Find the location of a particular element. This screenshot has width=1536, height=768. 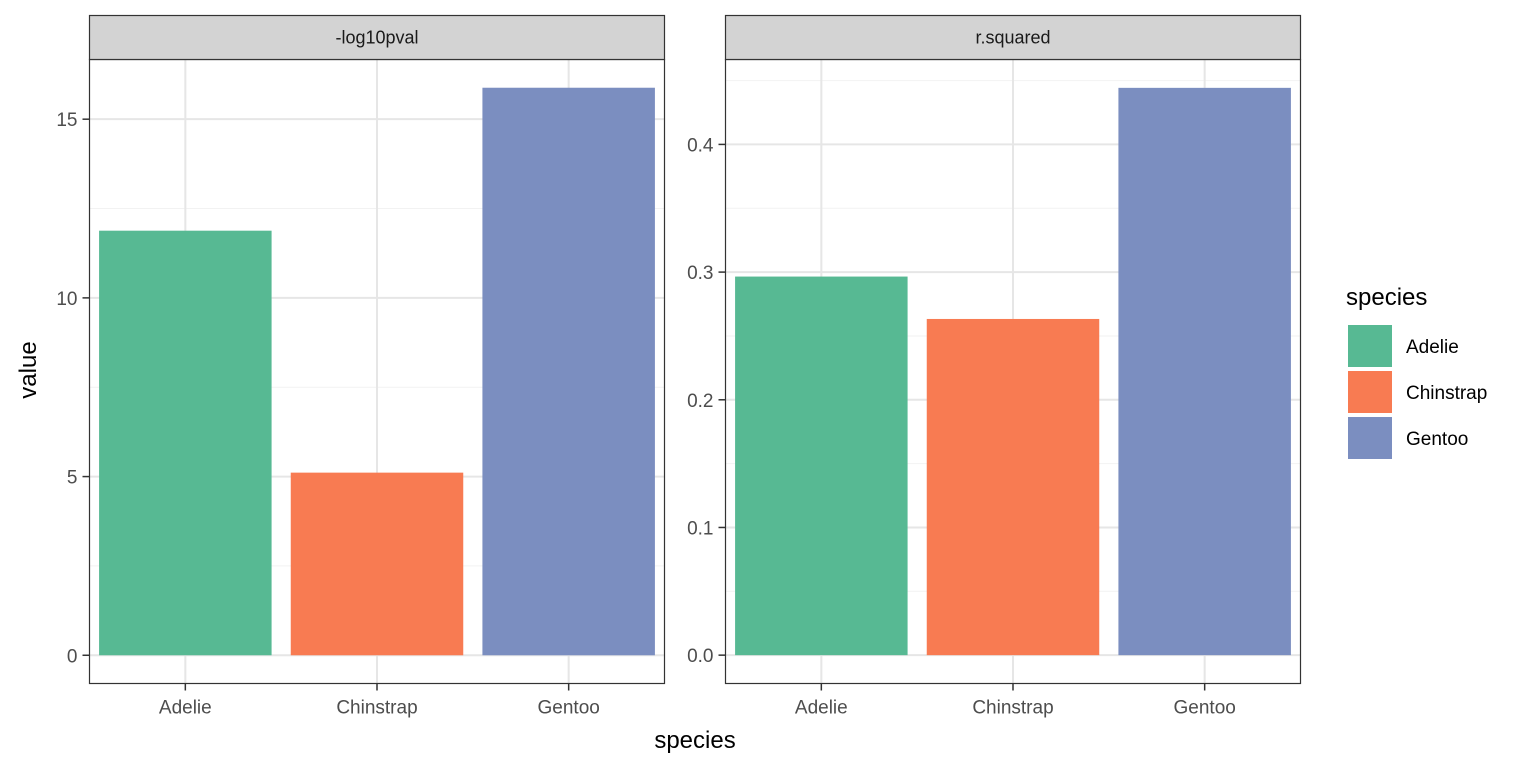

y-tick-label: 0.4 is located at coordinates (700, 145).